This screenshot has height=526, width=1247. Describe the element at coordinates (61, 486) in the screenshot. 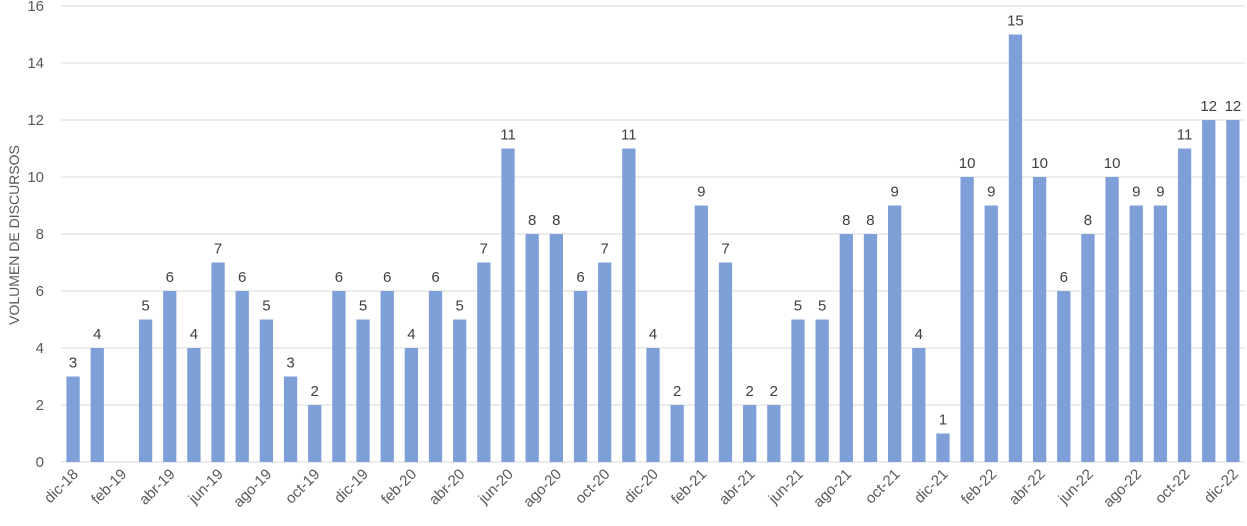

I see `x-tick-label: dic-18` at that location.